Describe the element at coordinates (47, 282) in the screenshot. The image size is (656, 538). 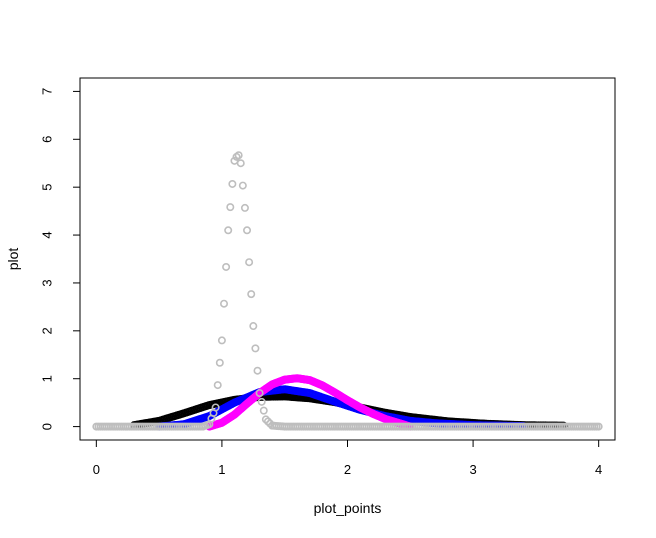
I see `y-tick-label: 3` at that location.